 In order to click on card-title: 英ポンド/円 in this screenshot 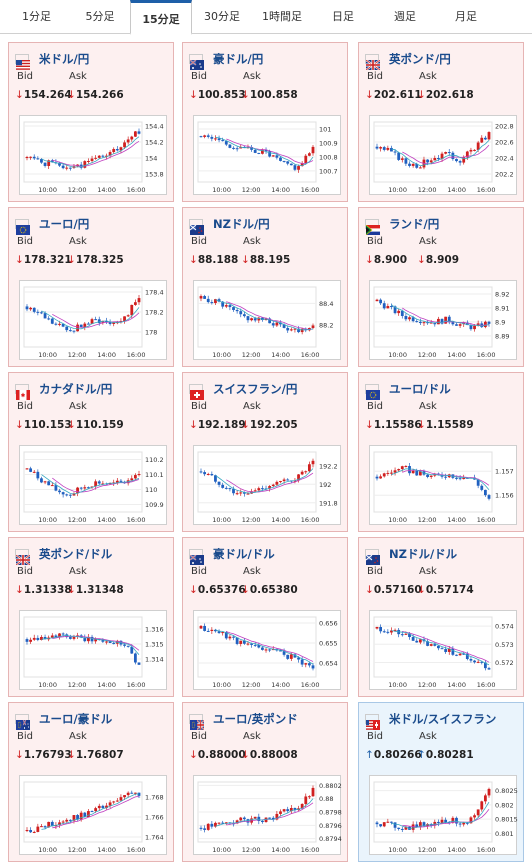, I will do `click(408, 61)`.